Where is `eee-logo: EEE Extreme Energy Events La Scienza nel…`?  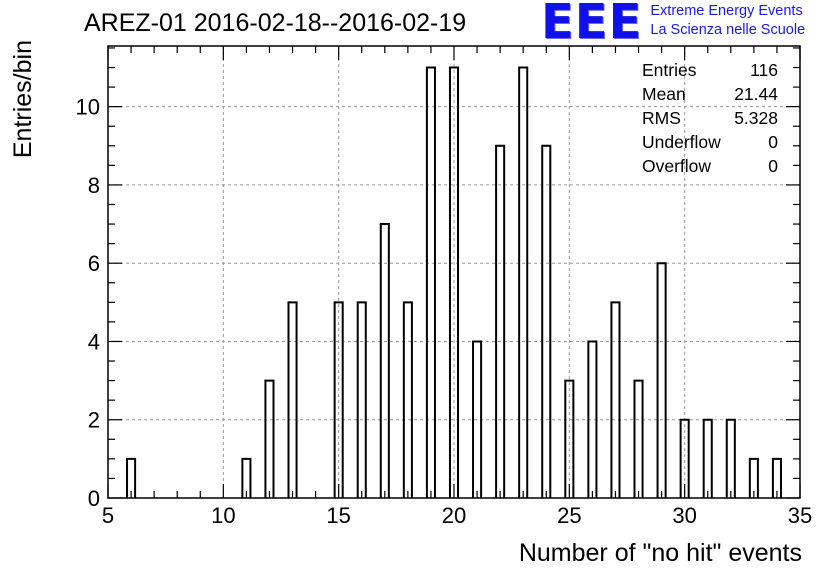 eee-logo: EEE Extreme Energy Events La Scienza nel… is located at coordinates (673, 25).